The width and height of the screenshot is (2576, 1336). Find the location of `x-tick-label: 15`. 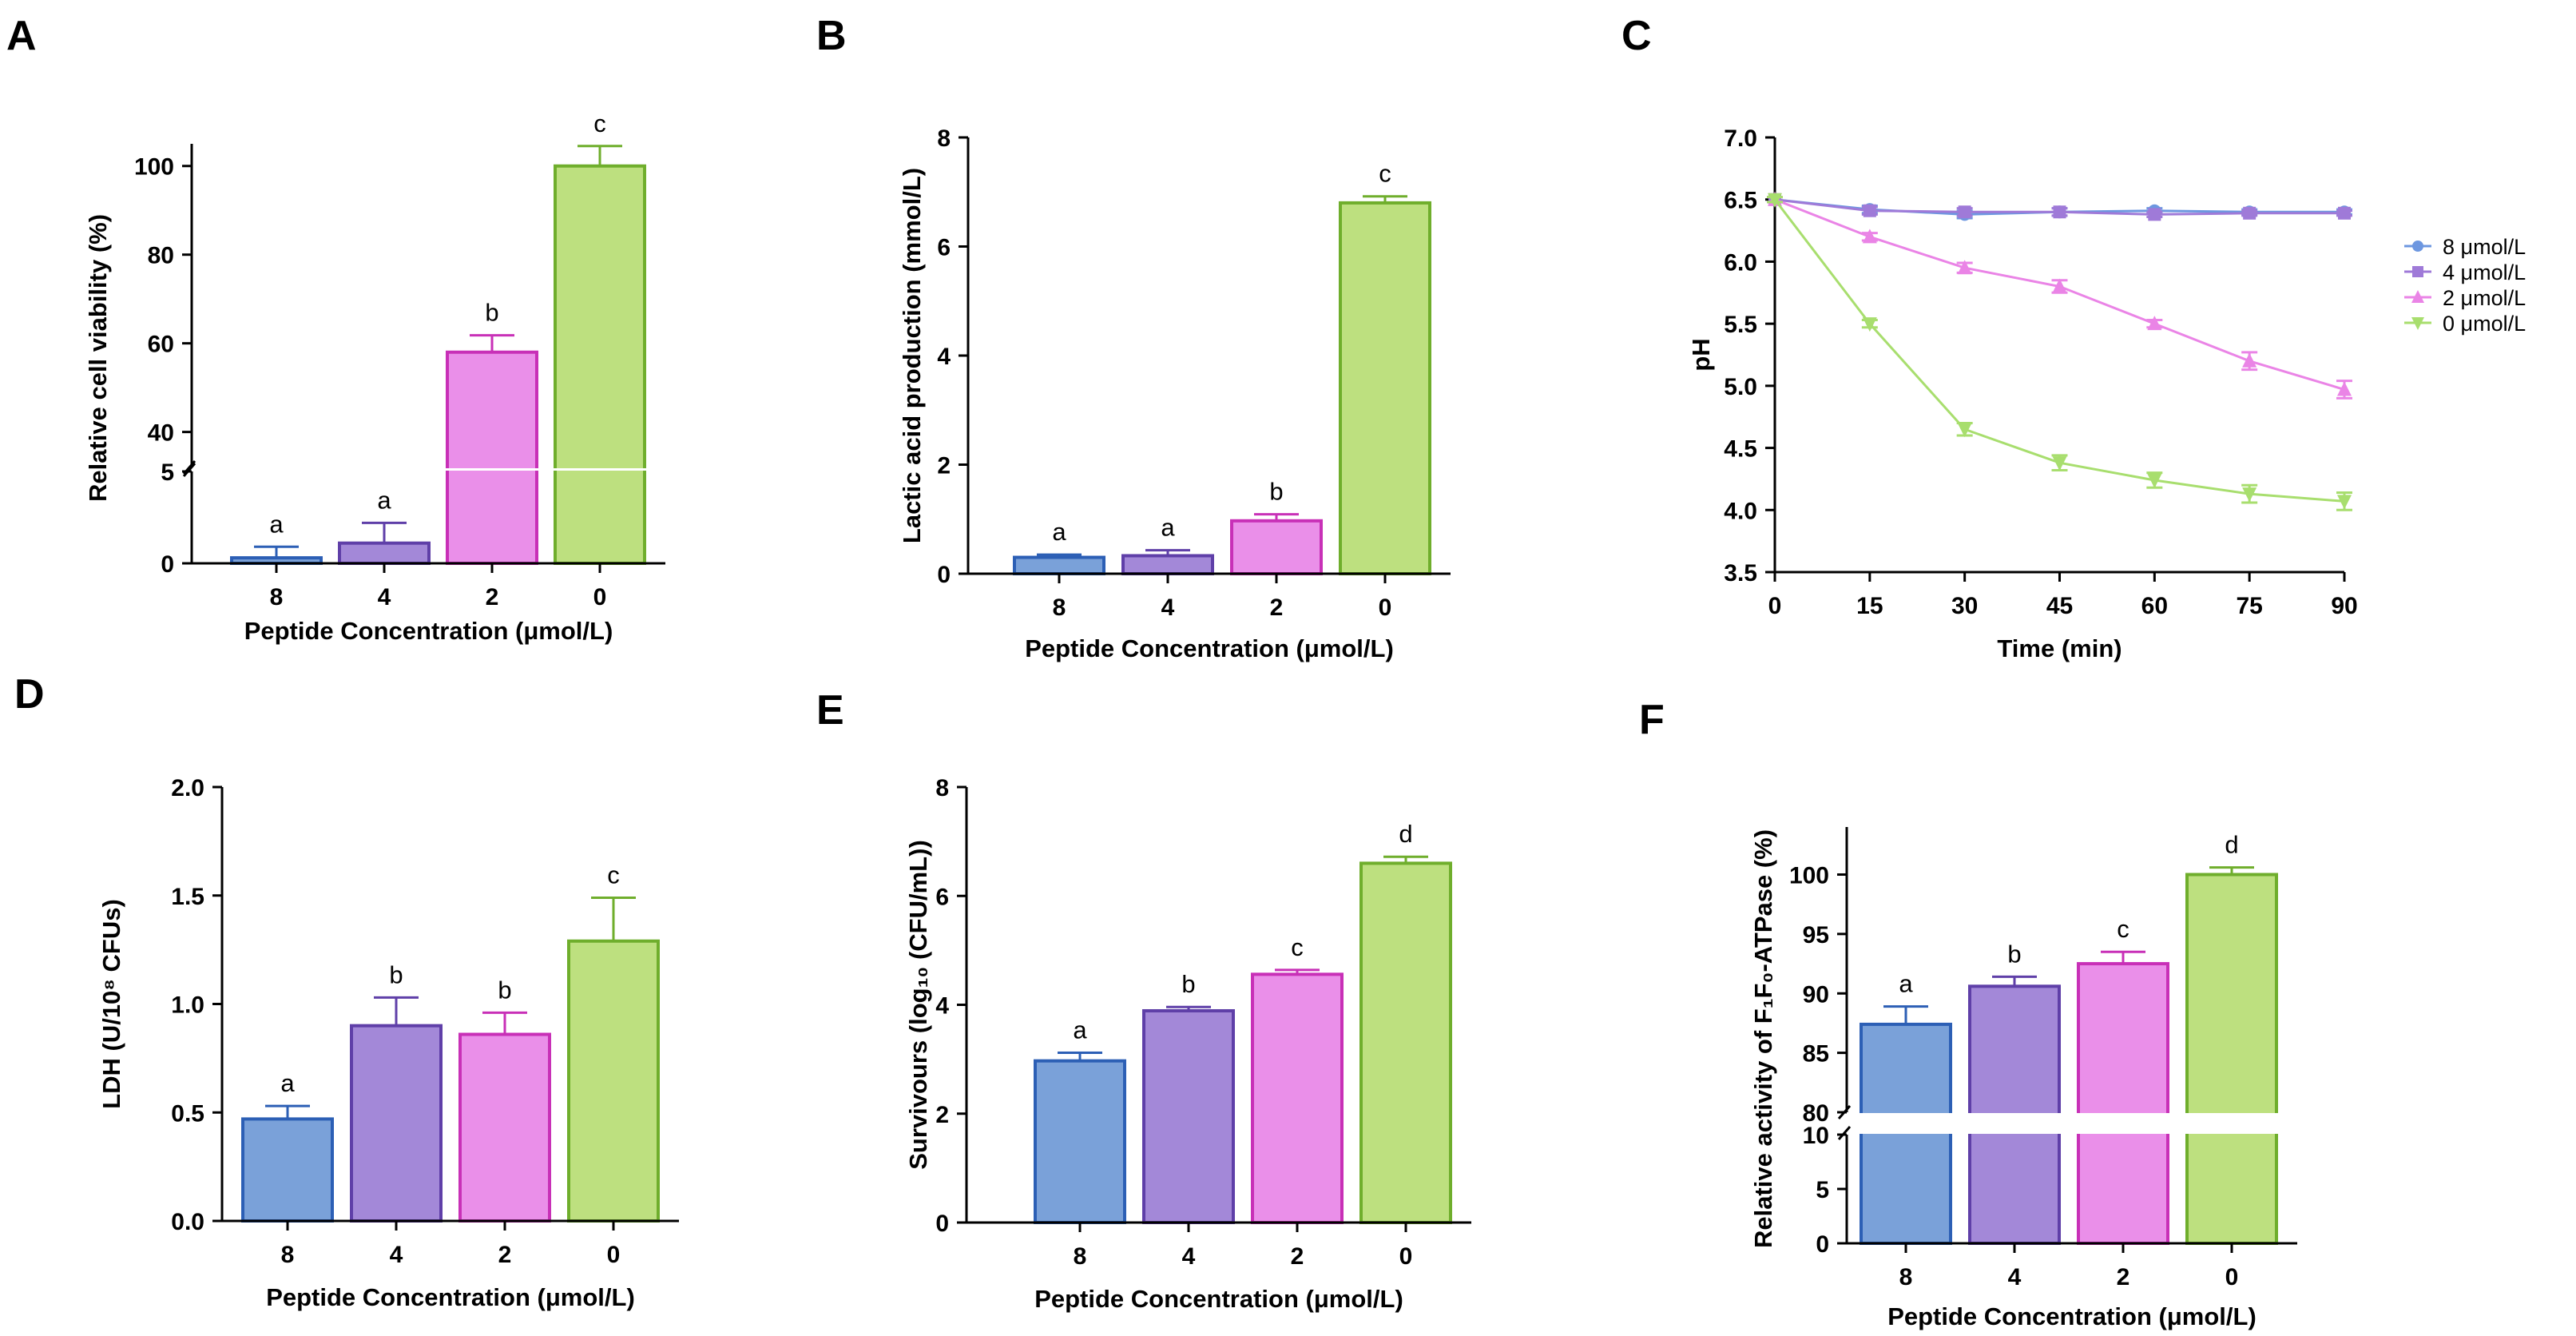

x-tick-label: 15 is located at coordinates (1869, 606).